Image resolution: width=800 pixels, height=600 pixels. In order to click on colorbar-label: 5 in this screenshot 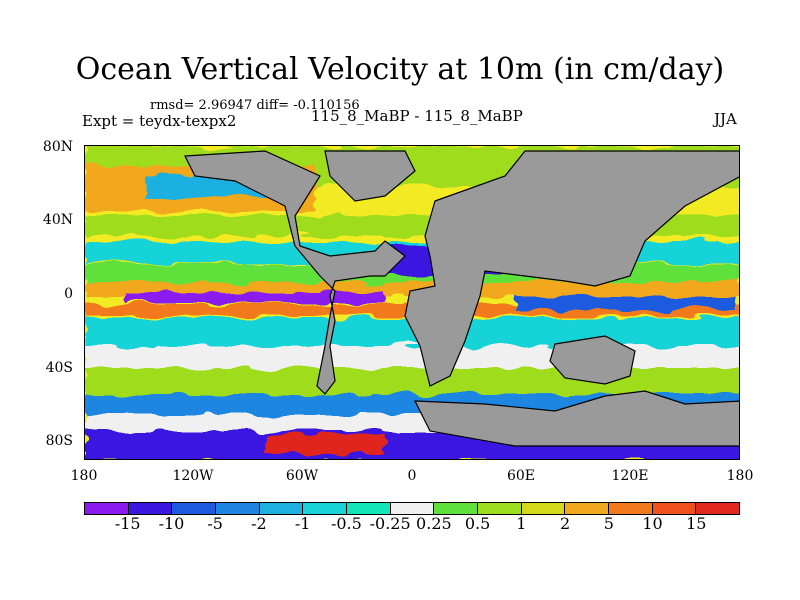, I will do `click(608, 523)`.